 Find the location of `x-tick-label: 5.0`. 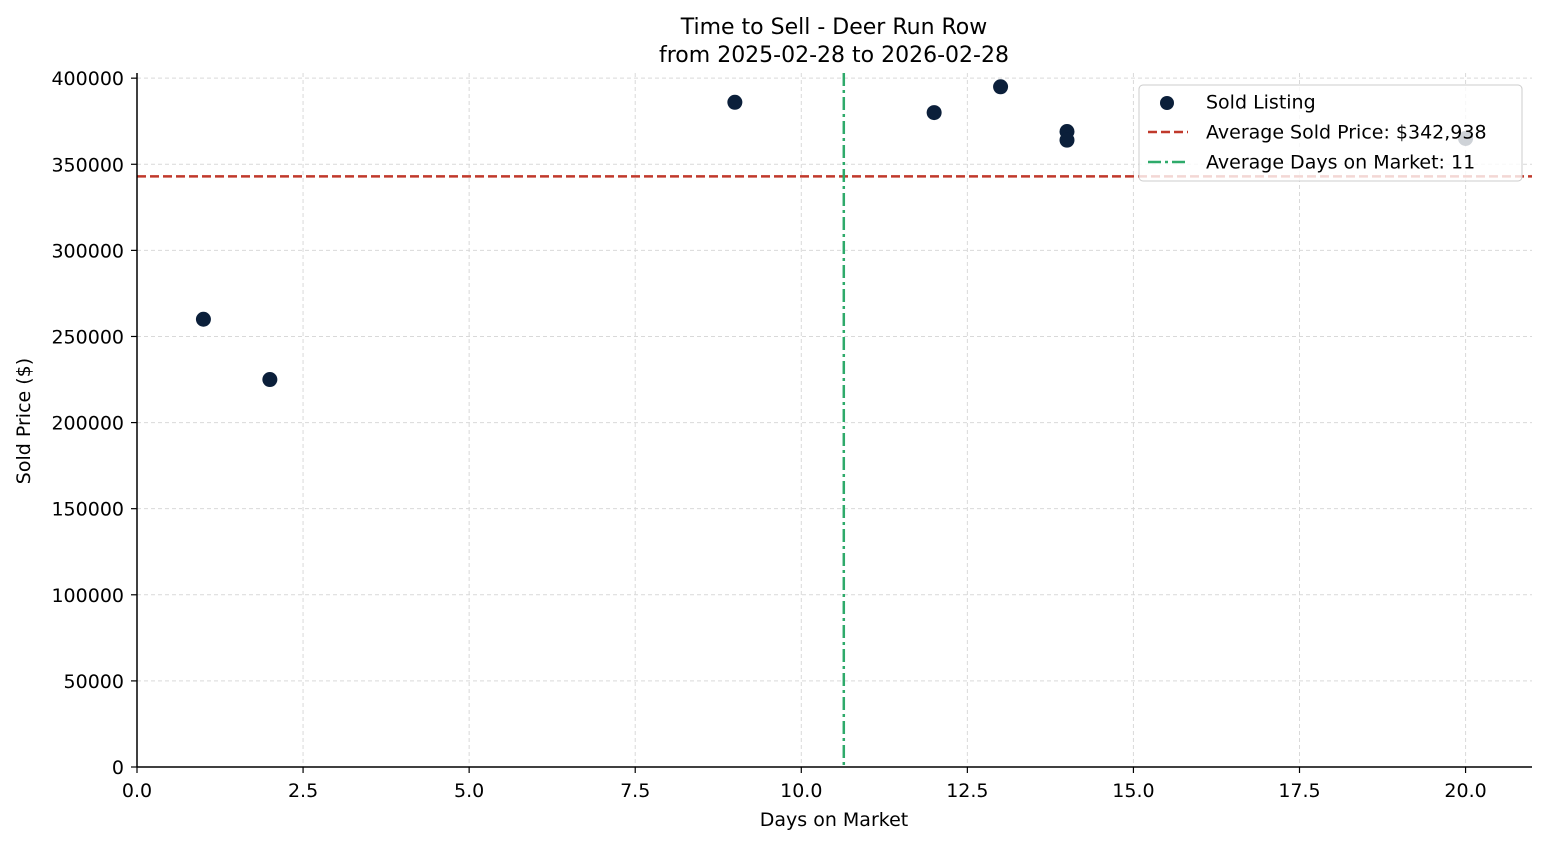

x-tick-label: 5.0 is located at coordinates (469, 791).